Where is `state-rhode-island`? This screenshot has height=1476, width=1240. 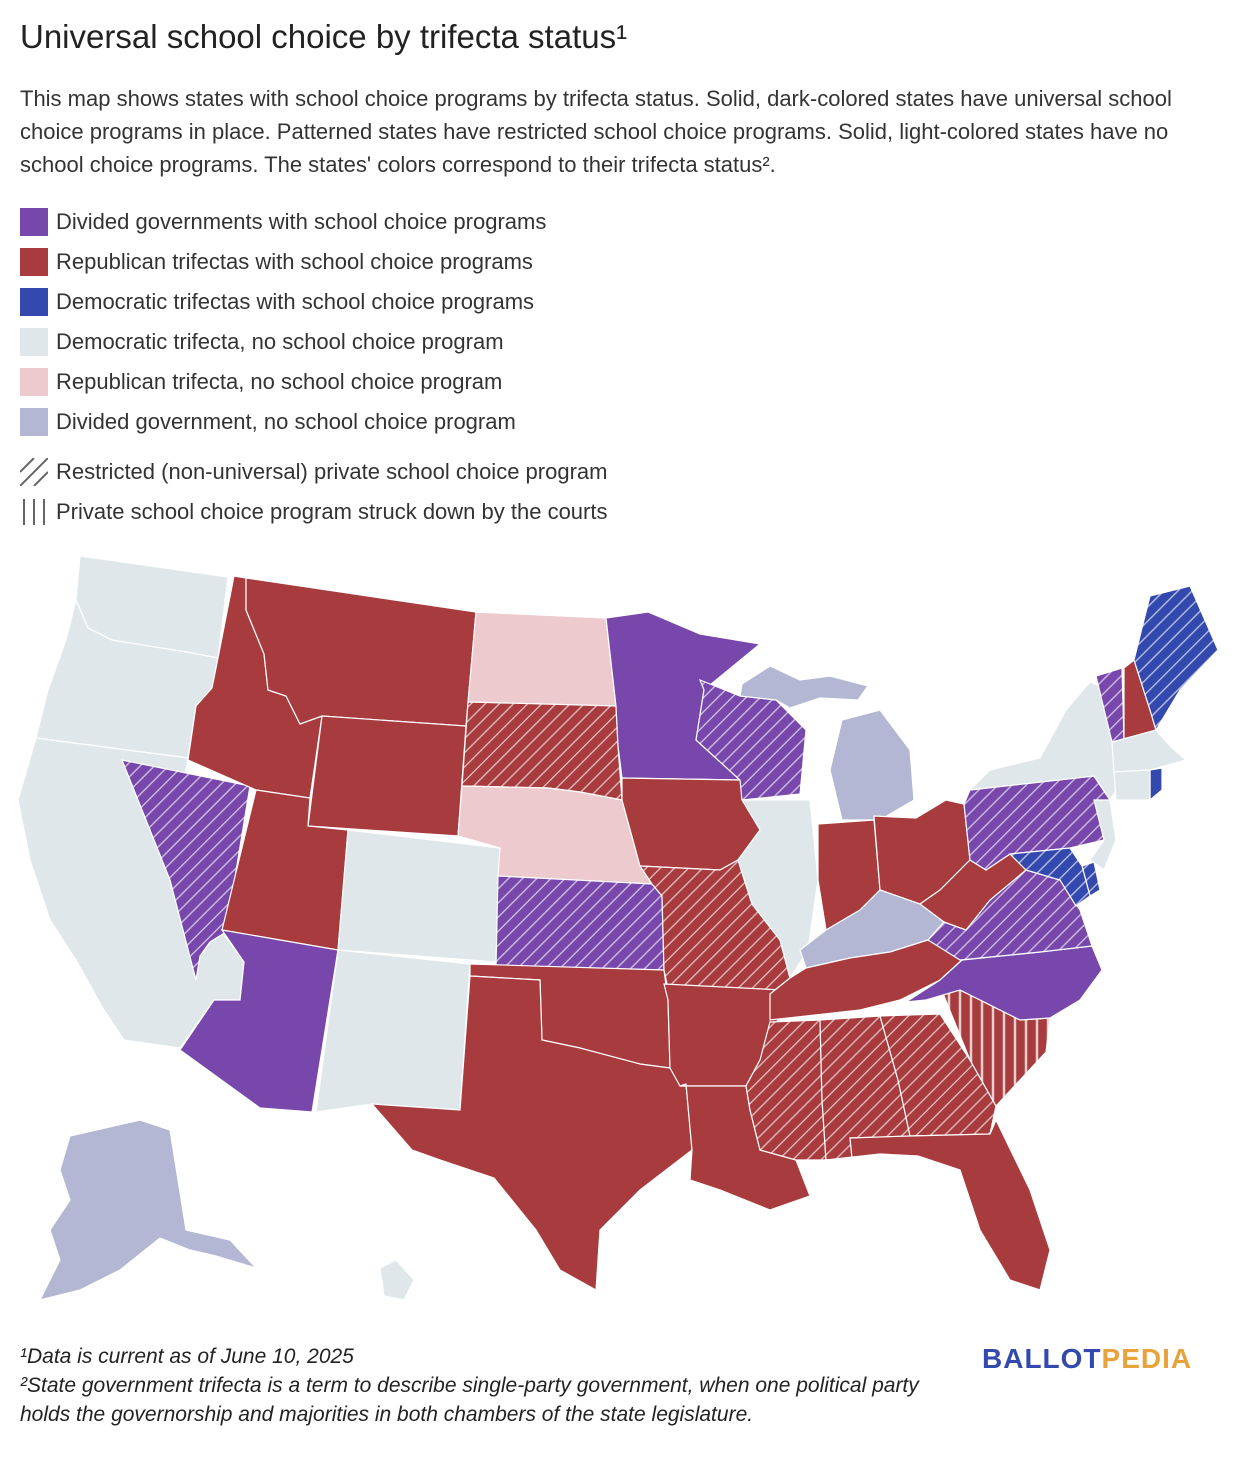
state-rhode-island is located at coordinates (1156, 784).